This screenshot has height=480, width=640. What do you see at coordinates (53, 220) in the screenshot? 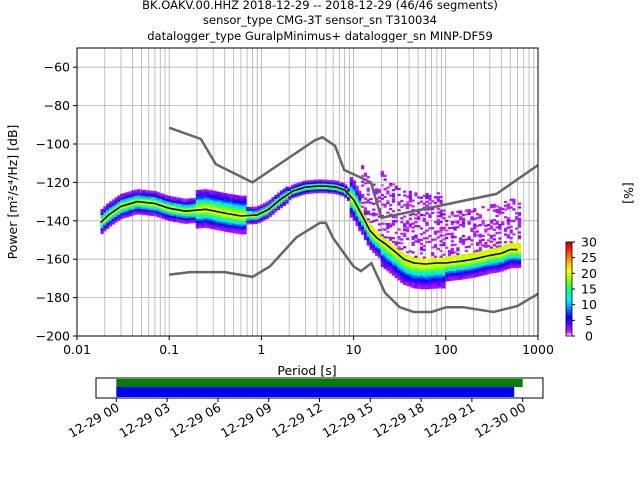
I see `y-tick-label: −140` at bounding box center [53, 220].